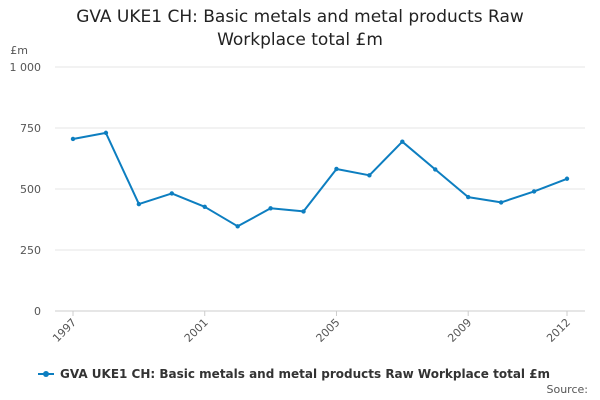 Image resolution: width=600 pixels, height=400 pixels. Describe the element at coordinates (30, 128) in the screenshot. I see `y-tick-label: 750` at that location.